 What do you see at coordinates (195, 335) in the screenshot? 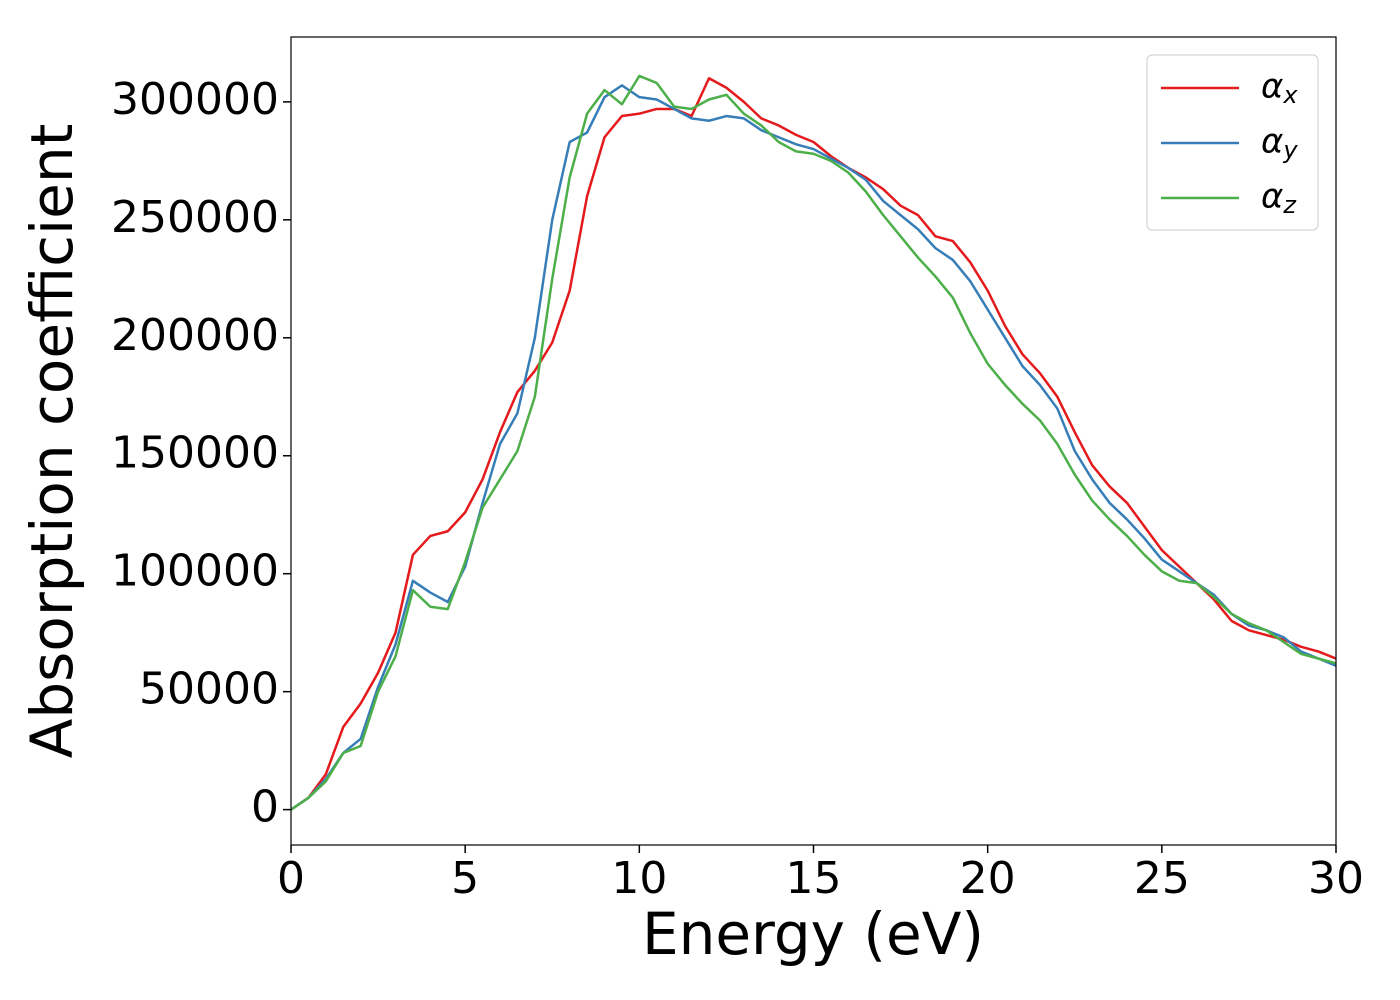
I see `y-tick-label: 200000` at bounding box center [195, 335].